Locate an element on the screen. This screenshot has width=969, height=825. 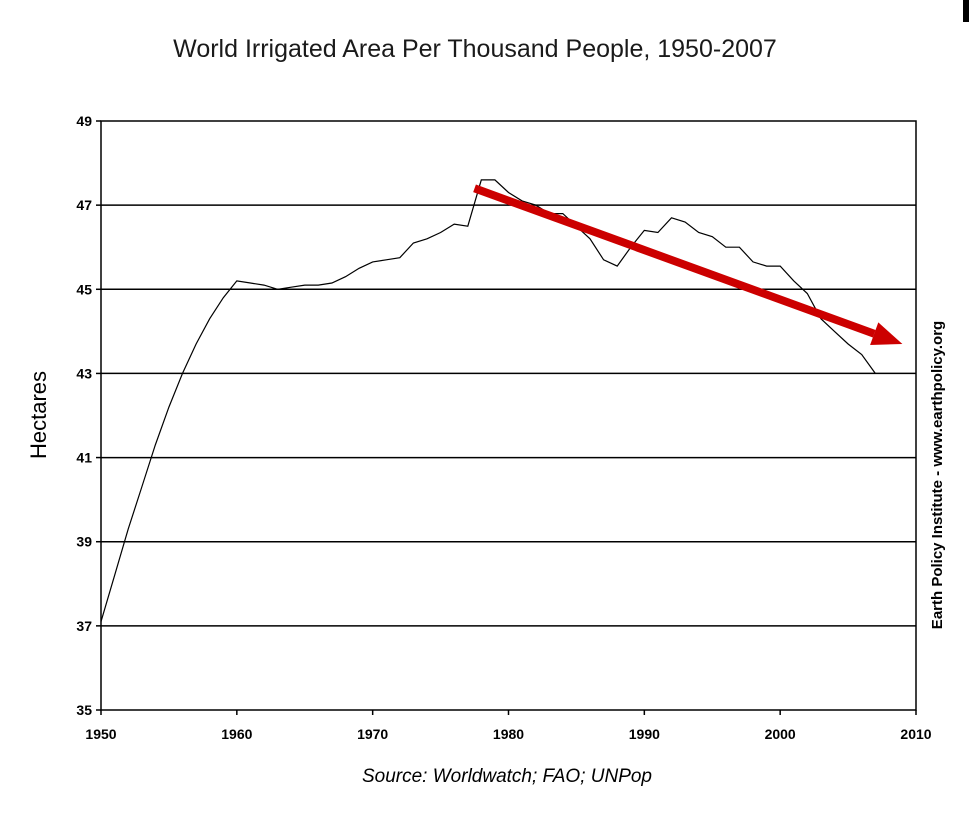
x-tick-label: 1960 is located at coordinates (236, 734).